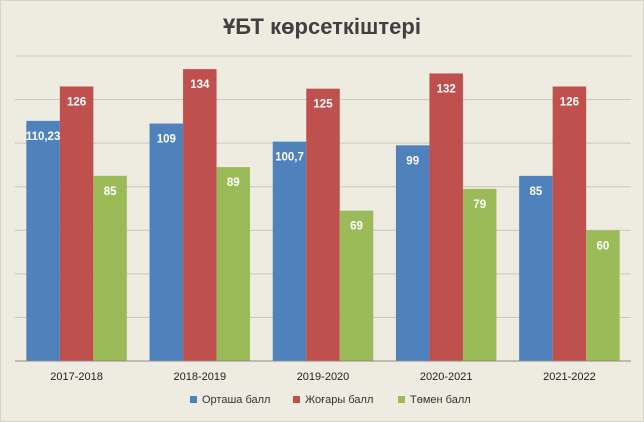 Image resolution: width=644 pixels, height=422 pixels. Describe the element at coordinates (323, 105) in the screenshot. I see `data-label-2-1: 125` at that location.